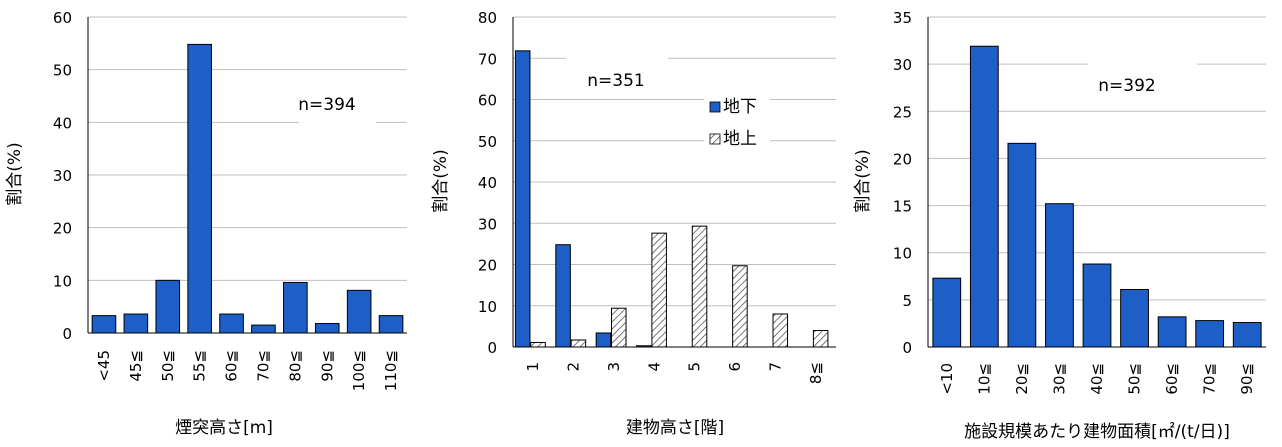 This screenshot has width=1282, height=447. Describe the element at coordinates (1097, 379) in the screenshot. I see `chart-area-per-capacity-xtick-label: 40≦` at that location.